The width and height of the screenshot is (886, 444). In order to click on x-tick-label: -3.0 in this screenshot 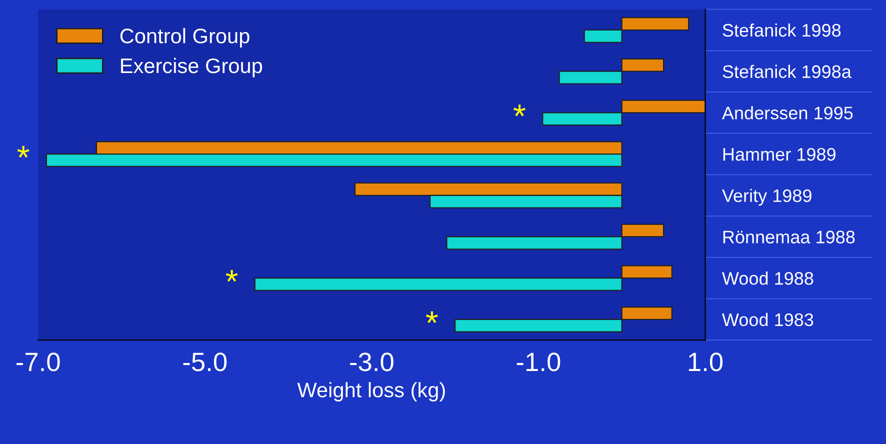, I will do `click(372, 362)`.